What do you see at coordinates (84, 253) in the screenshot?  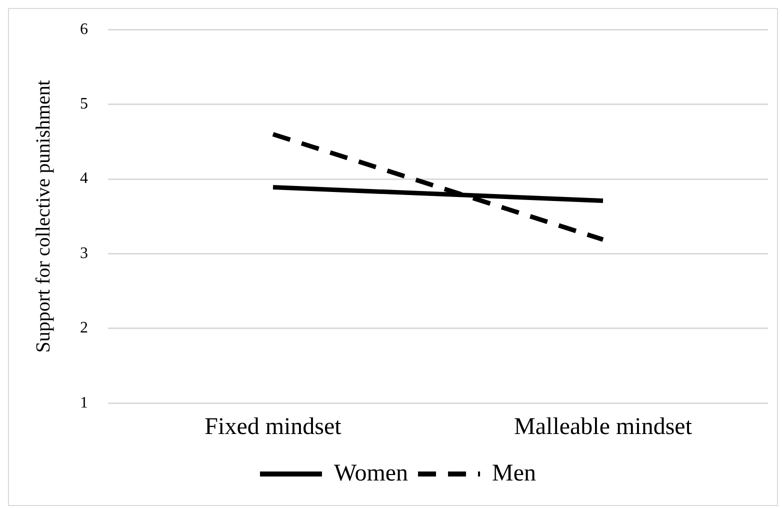 I see `y-tick-label: 3` at bounding box center [84, 253].